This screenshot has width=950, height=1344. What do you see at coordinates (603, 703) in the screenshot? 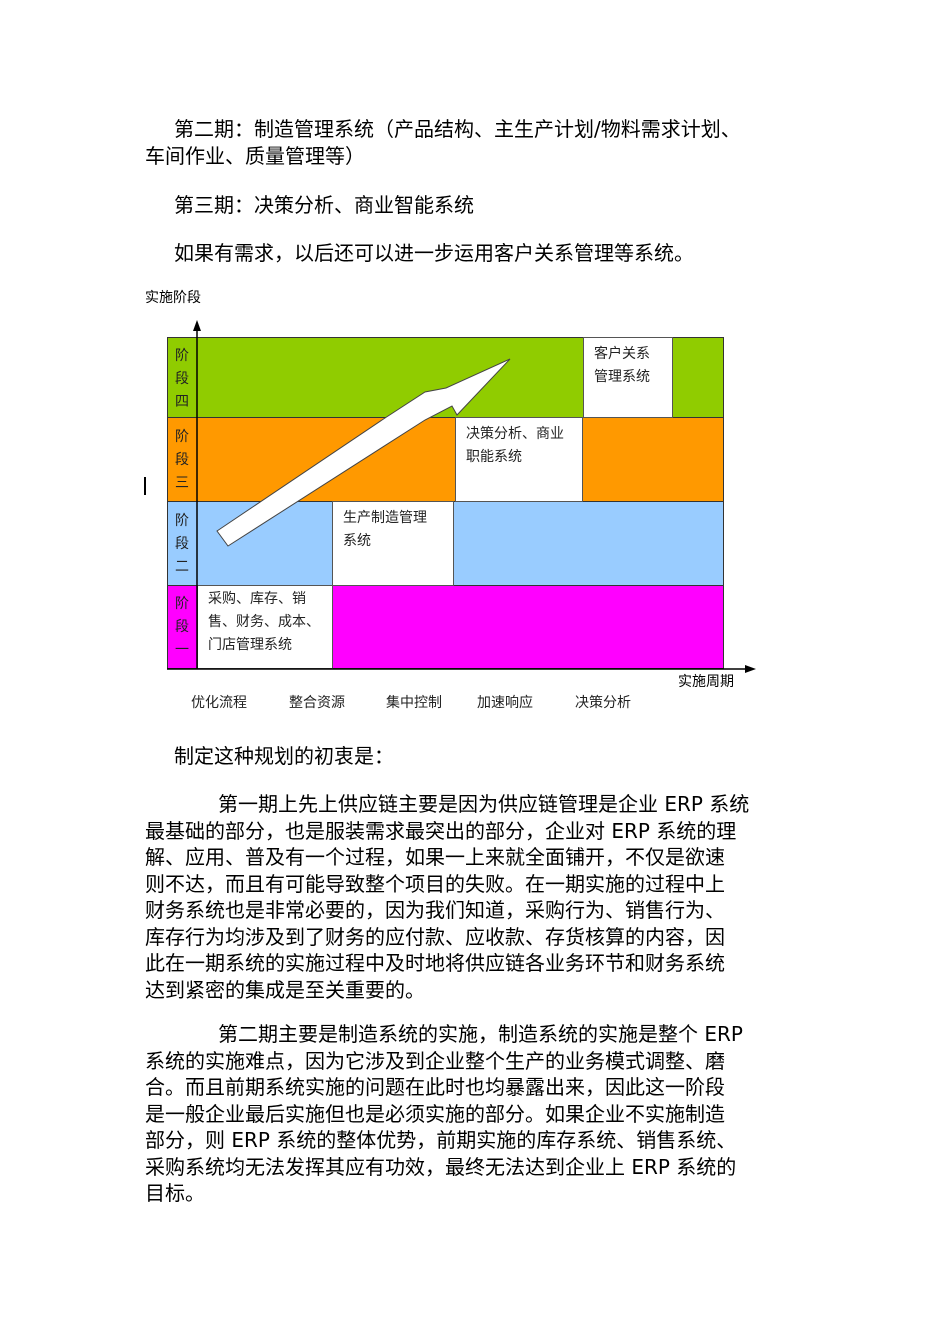
I see `x-label: 决策分析` at bounding box center [603, 703].